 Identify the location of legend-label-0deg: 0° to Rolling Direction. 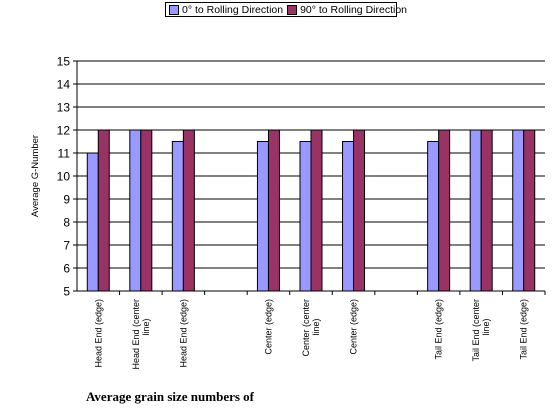
(233, 9).